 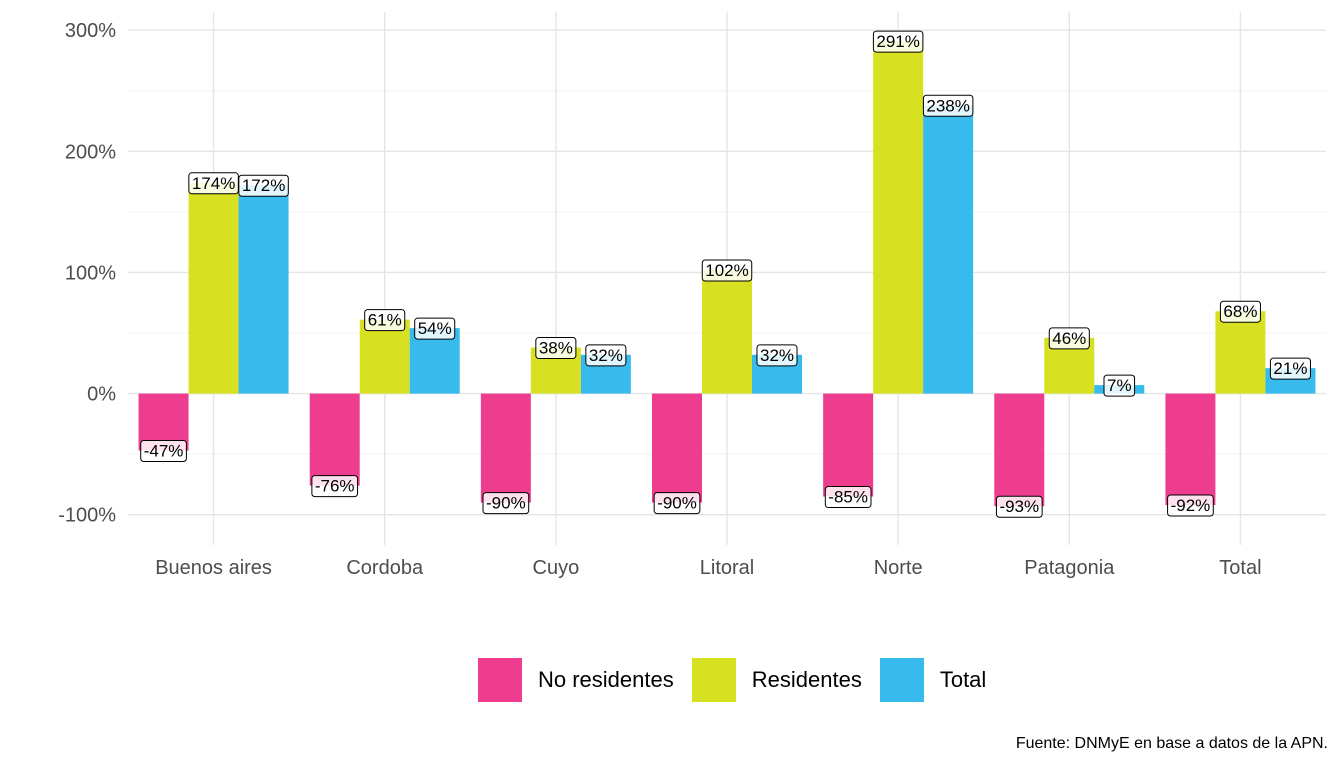 I want to click on legend-item-no-residentes: No residentes, so click(x=576, y=680).